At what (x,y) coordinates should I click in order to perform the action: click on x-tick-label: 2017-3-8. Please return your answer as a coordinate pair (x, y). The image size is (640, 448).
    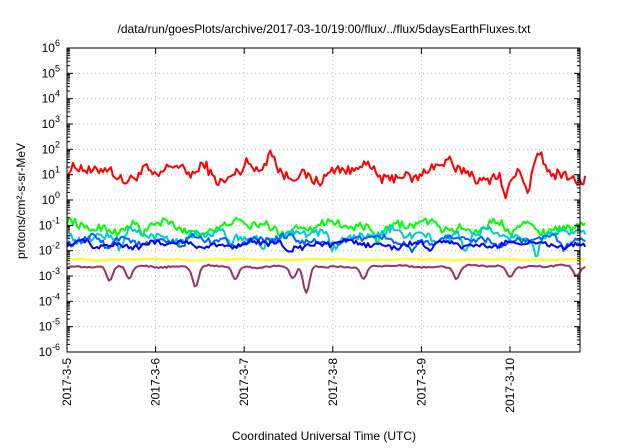
    Looking at the image, I should click on (333, 382).